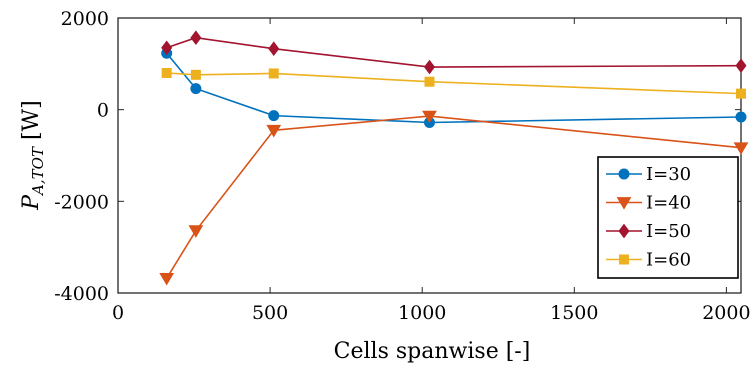  I want to click on x-tick-label: 1500, so click(574, 313).